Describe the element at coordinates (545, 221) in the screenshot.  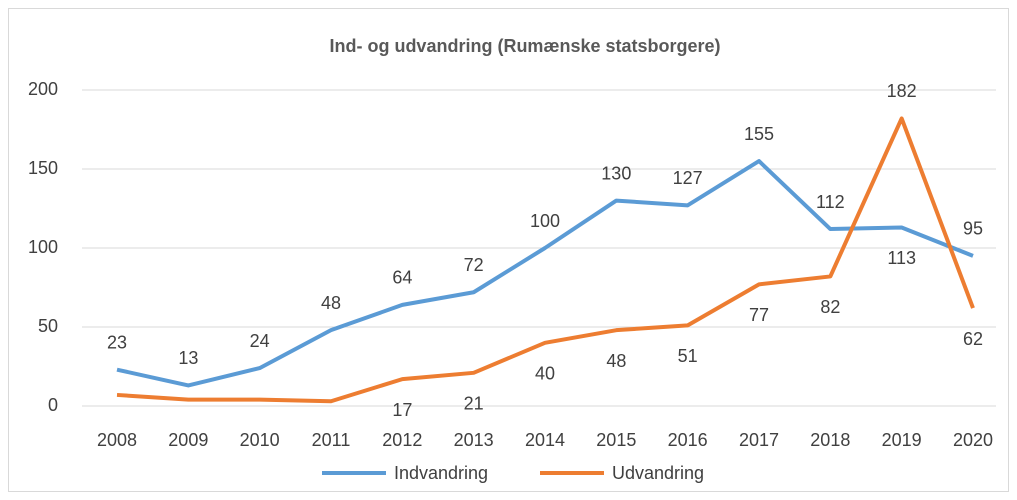
I see `data-label: 100` at that location.